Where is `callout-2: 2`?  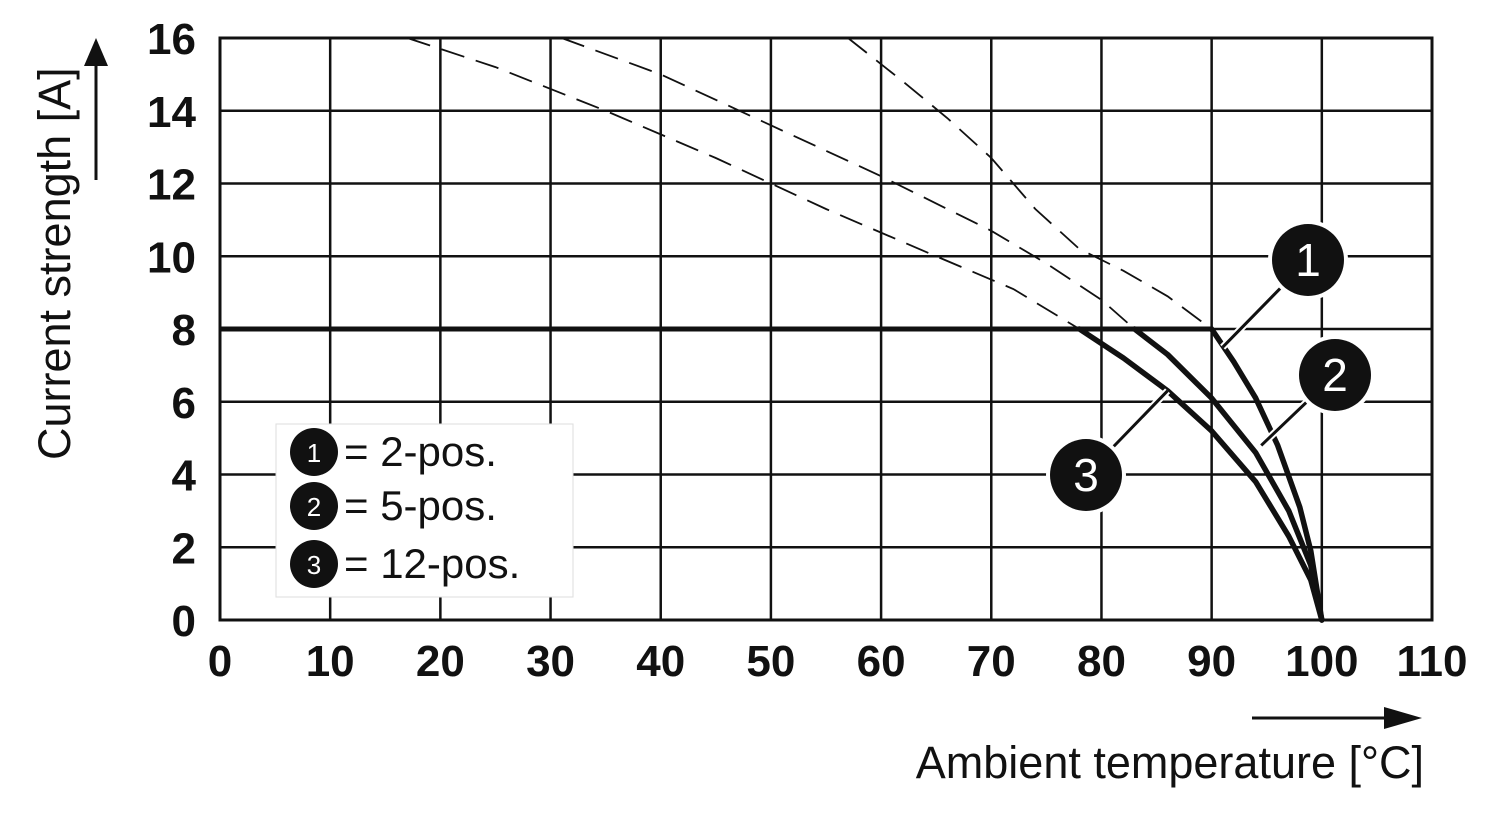 callout-2: 2 is located at coordinates (1316, 391).